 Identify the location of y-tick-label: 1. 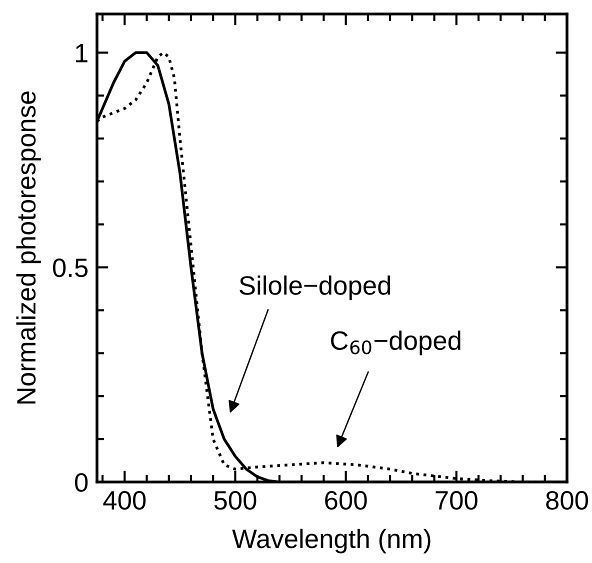
(82, 53).